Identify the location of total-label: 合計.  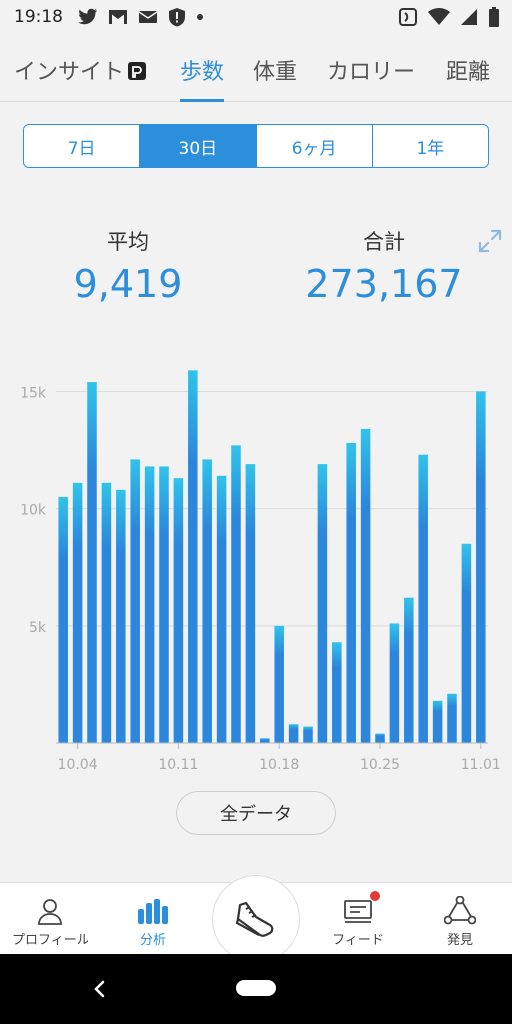
(384, 242).